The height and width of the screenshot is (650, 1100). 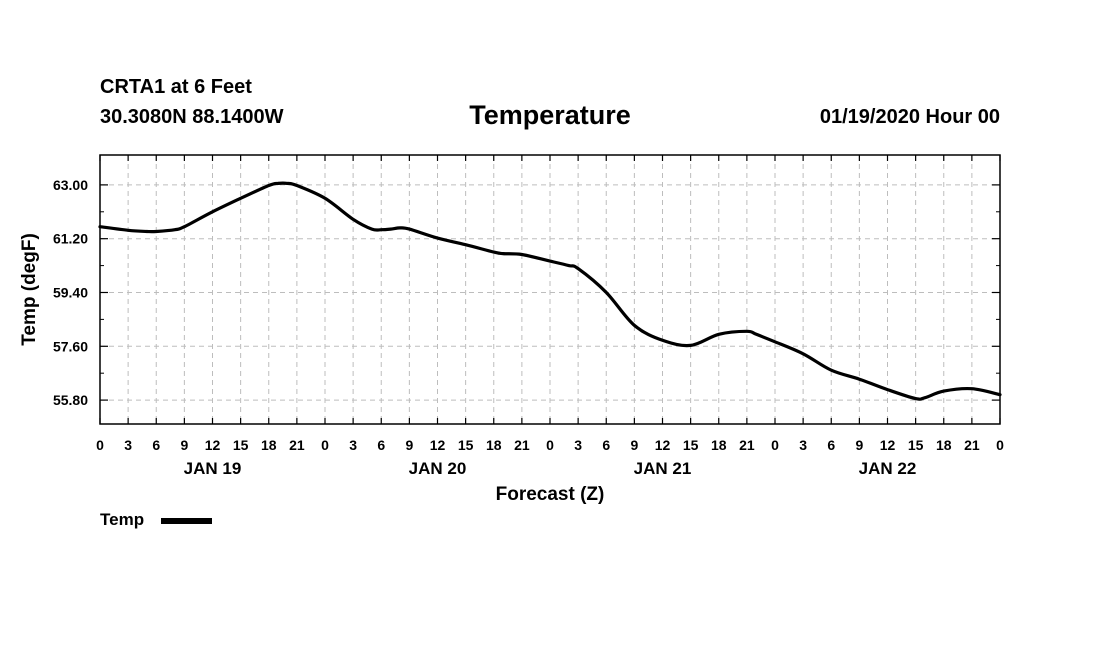 What do you see at coordinates (176, 87) in the screenshot?
I see `station-label: CRTA1 at 6 Feet` at bounding box center [176, 87].